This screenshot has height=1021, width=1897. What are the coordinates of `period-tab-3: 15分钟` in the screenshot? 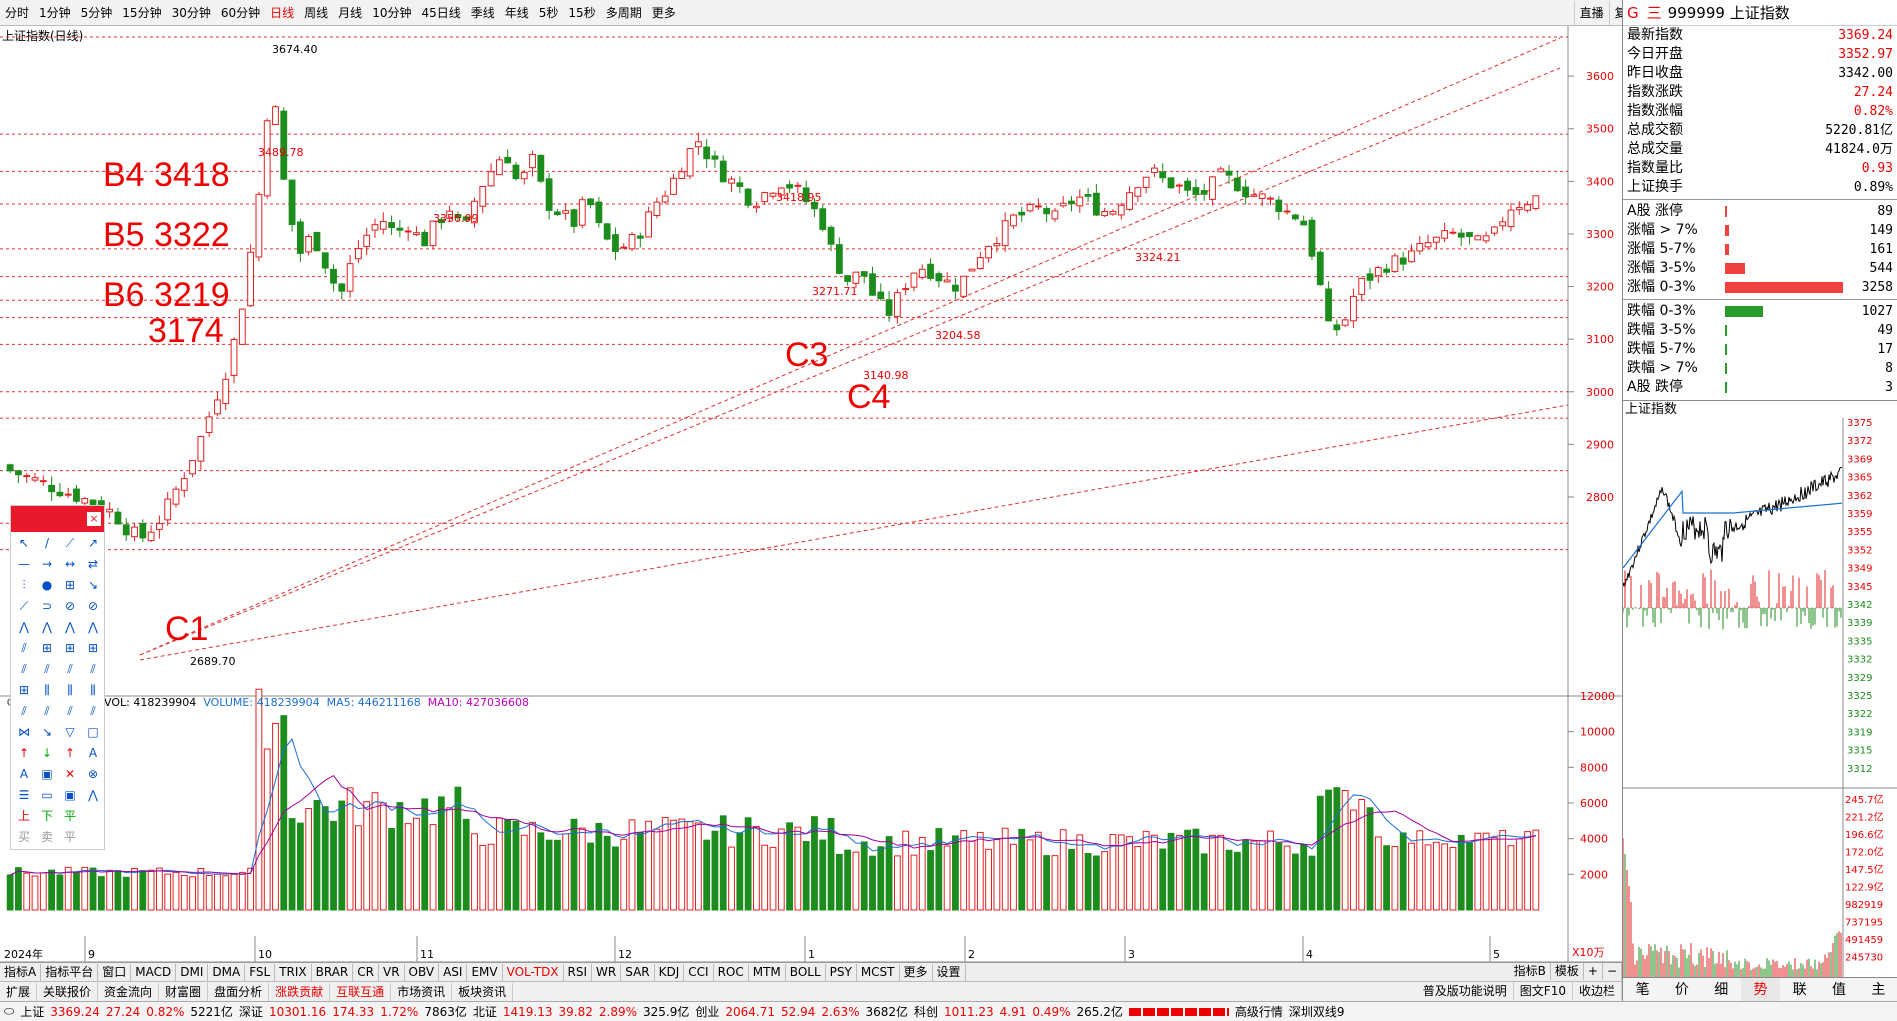 It's located at (142, 12).